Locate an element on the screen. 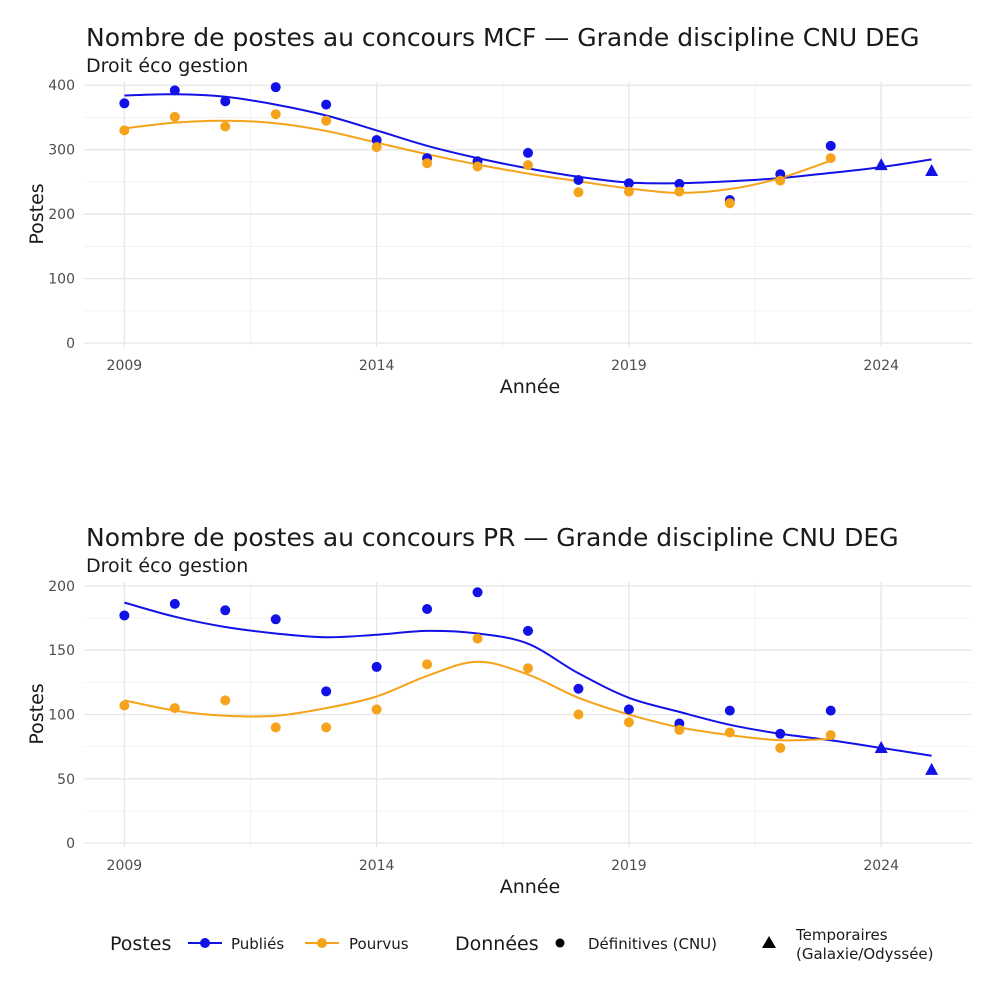 This screenshot has width=1000, height=1000. mcf-y-tick-label: 100 is located at coordinates (61, 280).